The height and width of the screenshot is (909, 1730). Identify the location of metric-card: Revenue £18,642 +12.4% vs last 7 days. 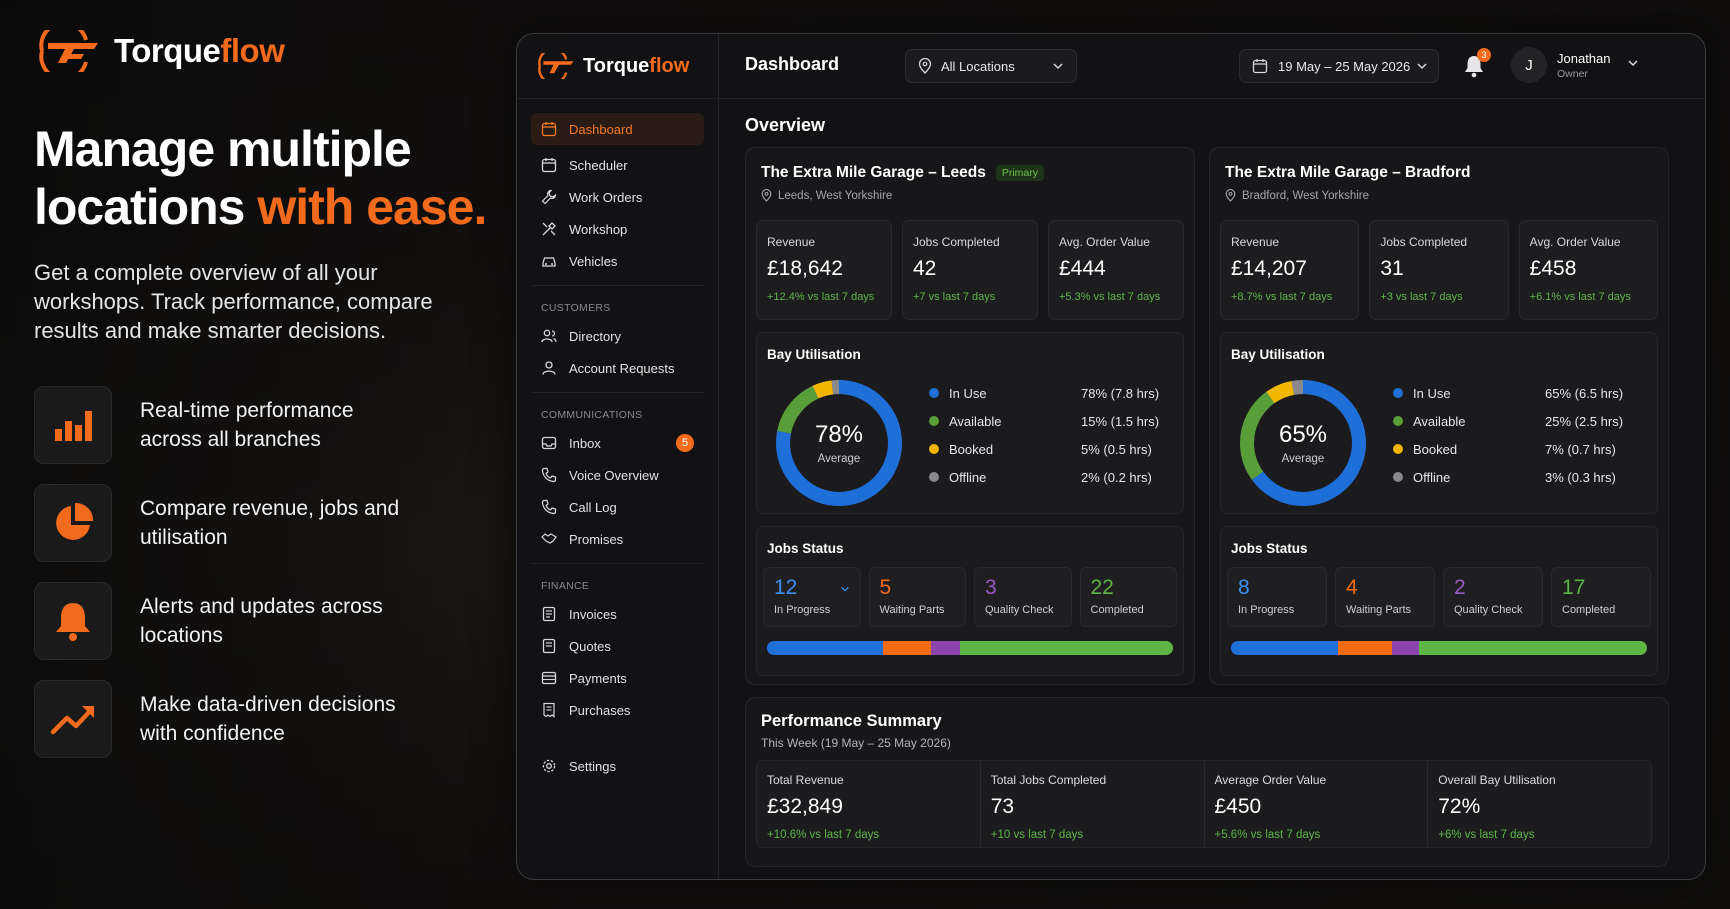
(824, 270).